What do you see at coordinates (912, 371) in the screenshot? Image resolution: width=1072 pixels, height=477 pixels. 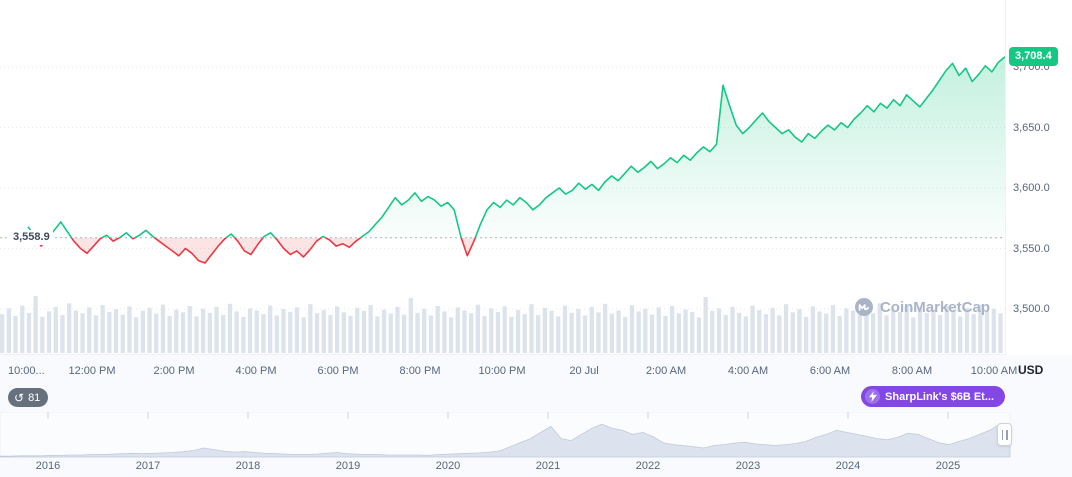 I see `x-axis-label: 8:00 AM` at bounding box center [912, 371].